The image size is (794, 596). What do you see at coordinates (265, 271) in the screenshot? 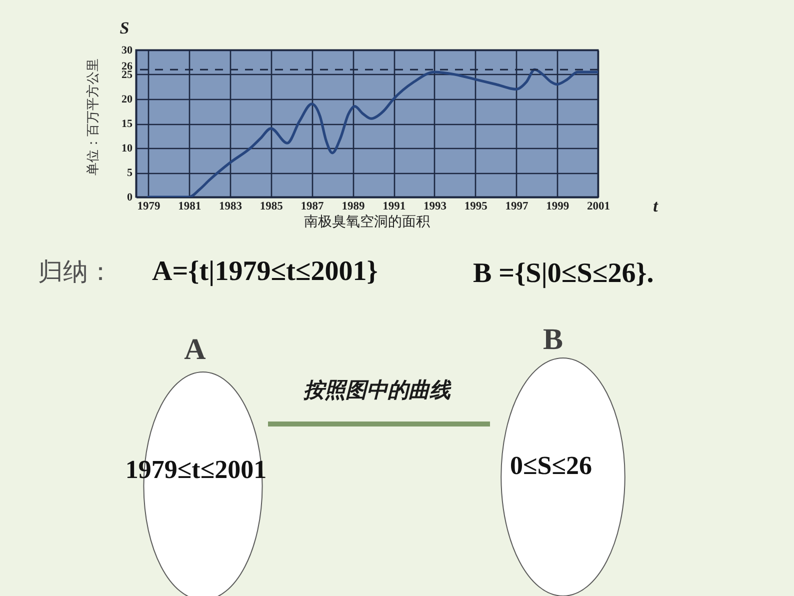
I see `text: A={t|1979≤t≤2001}` at bounding box center [265, 271].